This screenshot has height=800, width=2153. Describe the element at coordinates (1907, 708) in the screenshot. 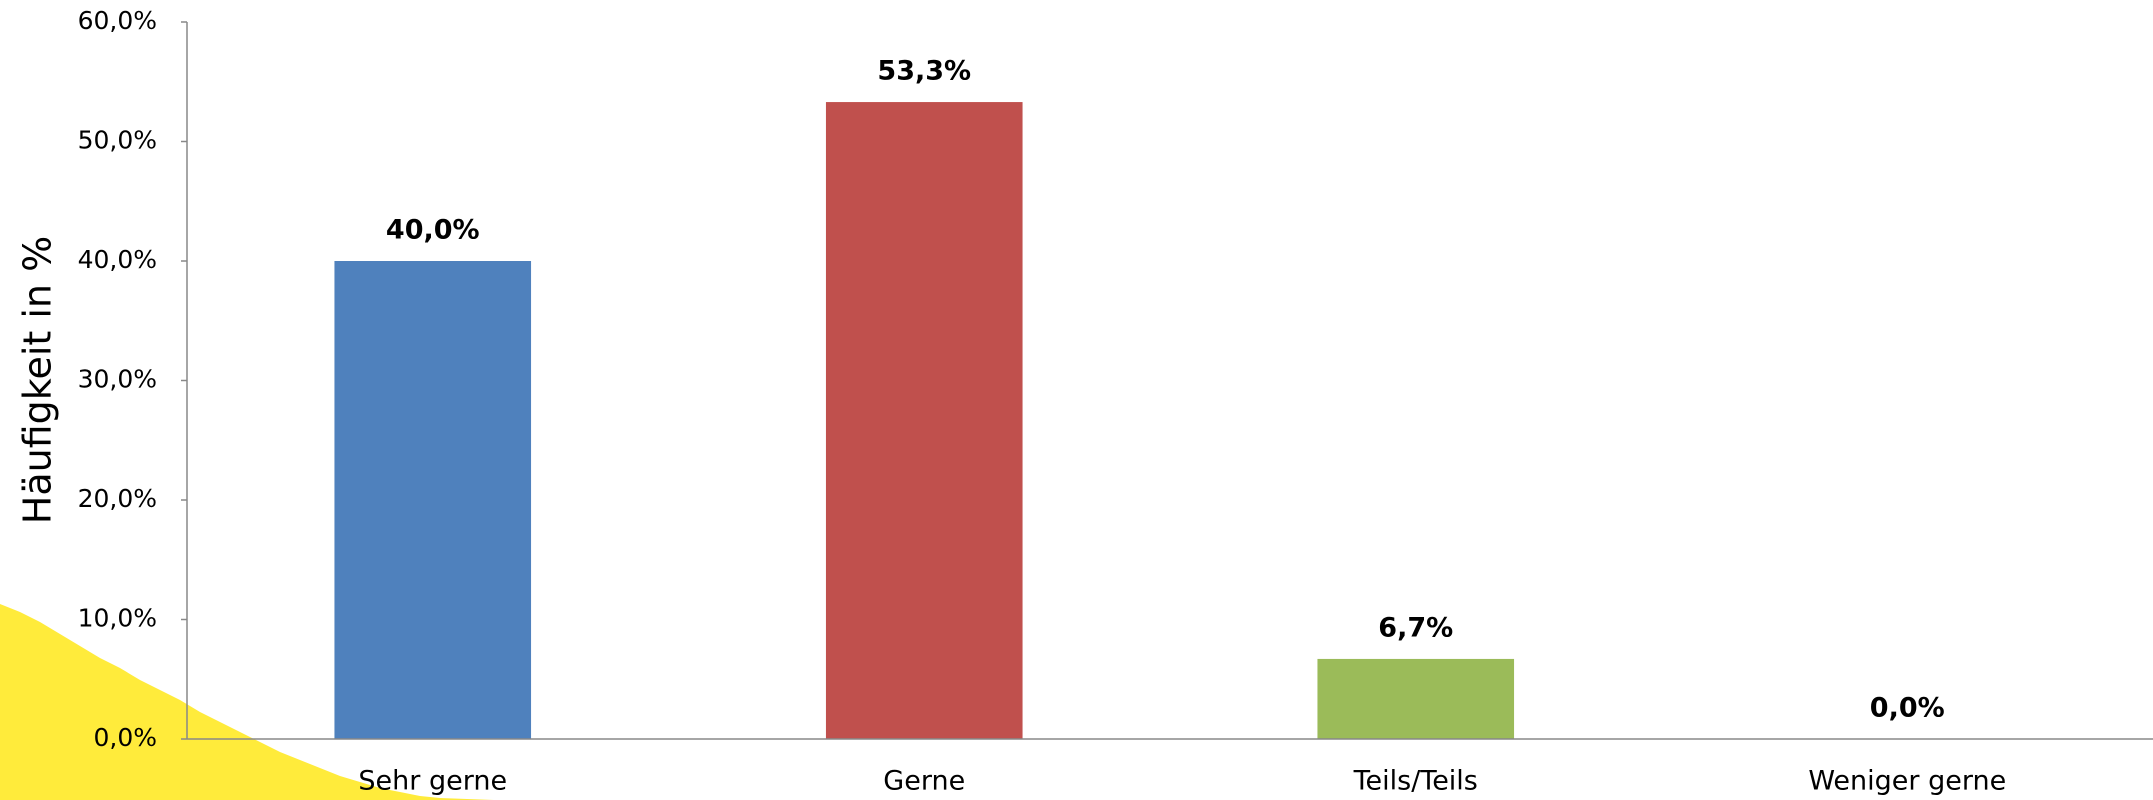

I see `data-label: 0,0%` at that location.